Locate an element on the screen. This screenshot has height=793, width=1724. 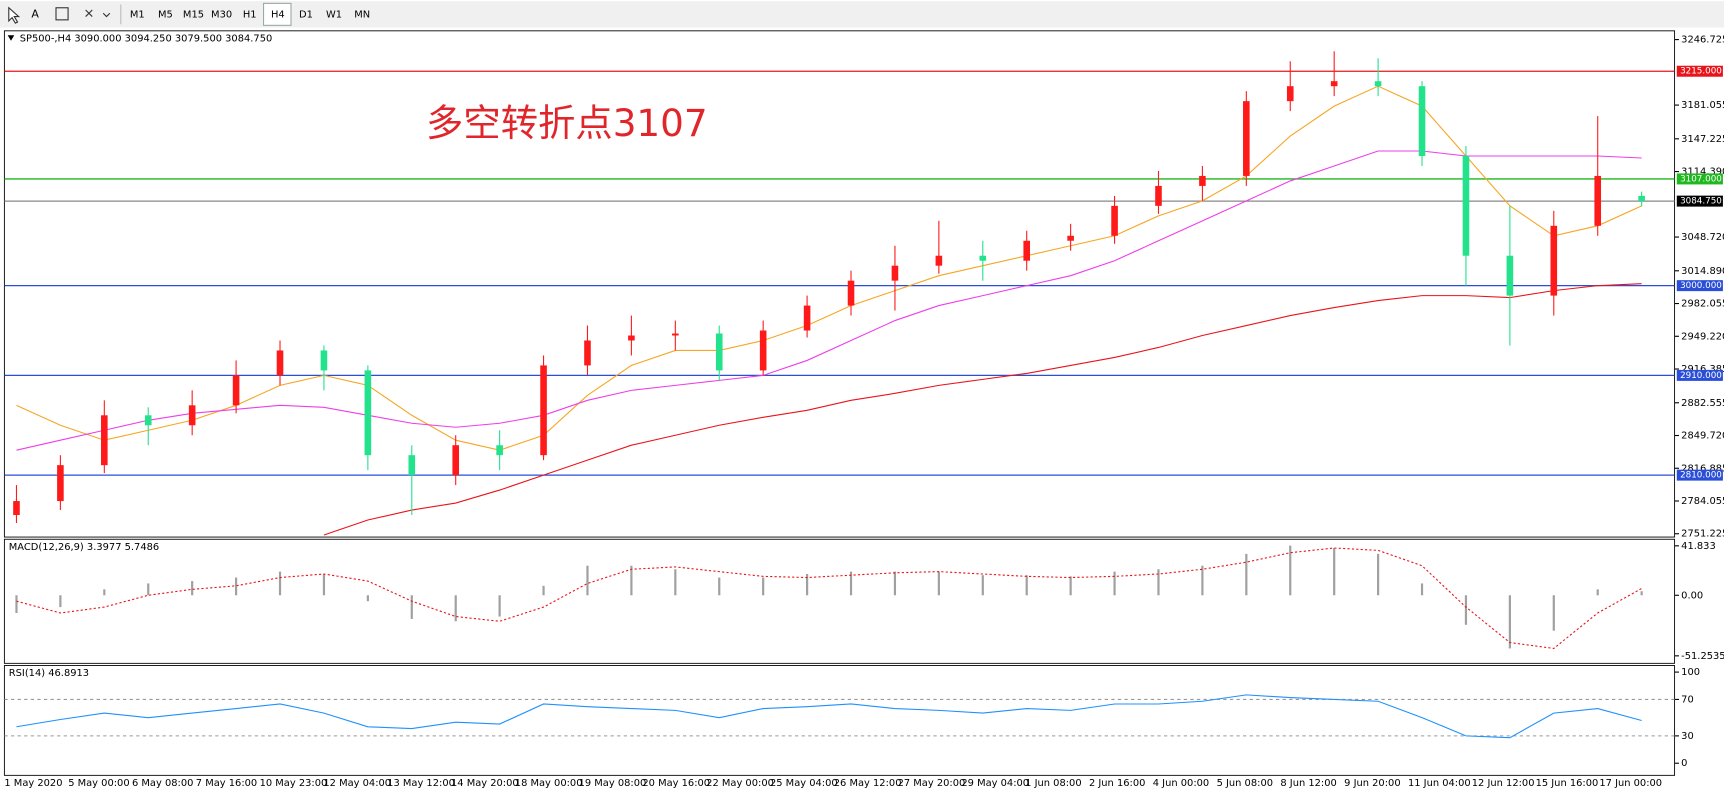
level-label: 2910.000 is located at coordinates (1701, 376).